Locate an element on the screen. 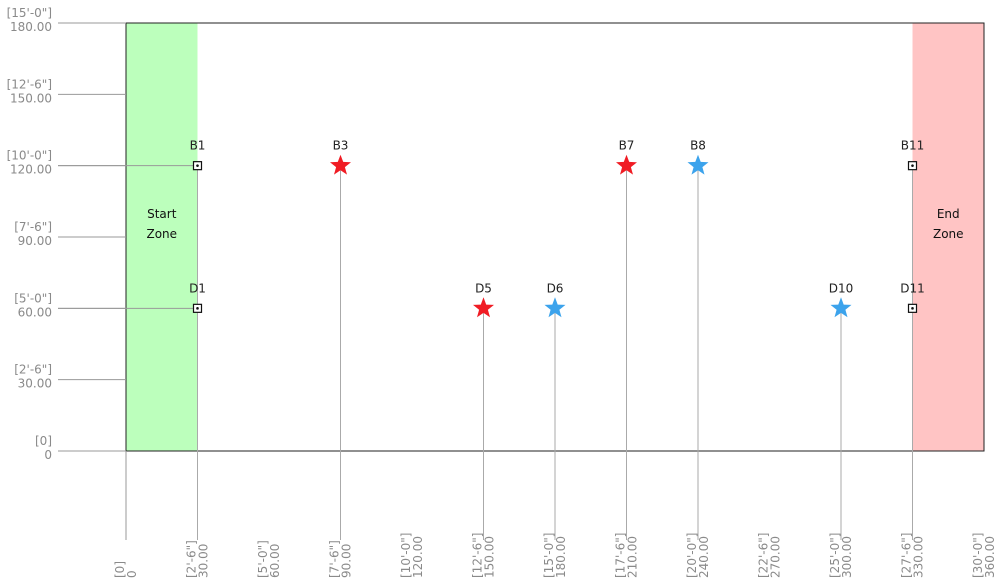 Image resolution: width=994 pixels, height=580 pixels. y-tick-label: 150.00 is located at coordinates (31, 98).